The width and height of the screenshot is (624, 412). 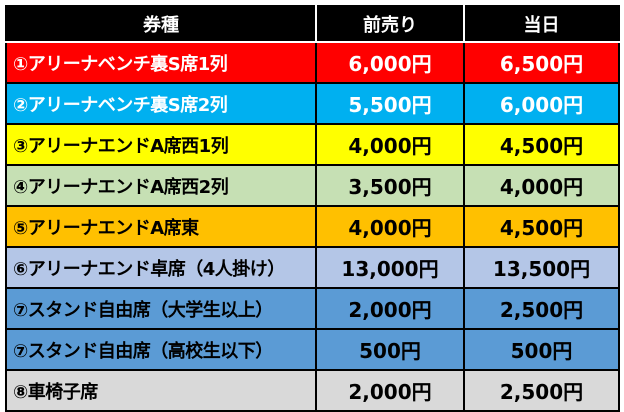 What do you see at coordinates (390, 267) in the screenshot?
I see `advance-price-cell: 13,000円` at bounding box center [390, 267].